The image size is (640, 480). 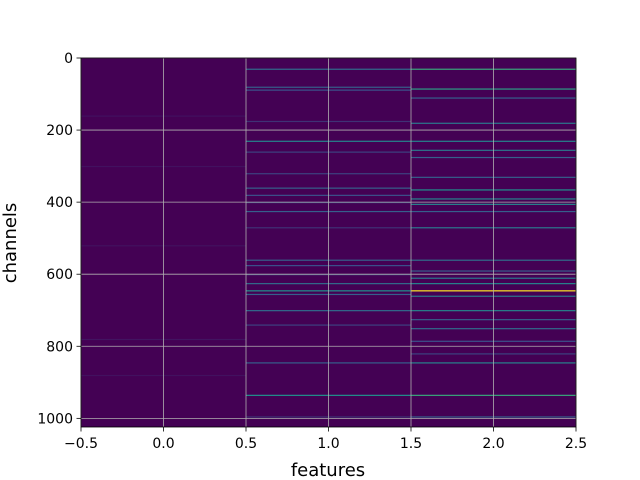 I want to click on x-tick-label: 0.0, so click(x=163, y=444).